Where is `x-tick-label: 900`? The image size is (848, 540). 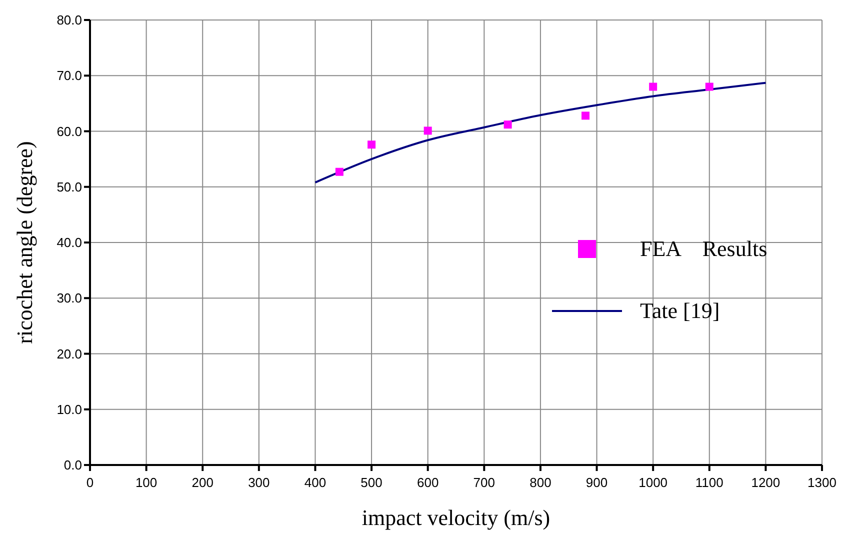
x-tick-label: 900 is located at coordinates (597, 482).